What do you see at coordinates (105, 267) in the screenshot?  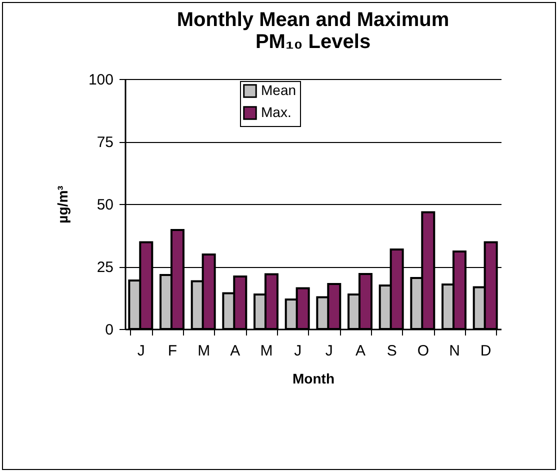 I see `y-tick-label: 25` at bounding box center [105, 267].